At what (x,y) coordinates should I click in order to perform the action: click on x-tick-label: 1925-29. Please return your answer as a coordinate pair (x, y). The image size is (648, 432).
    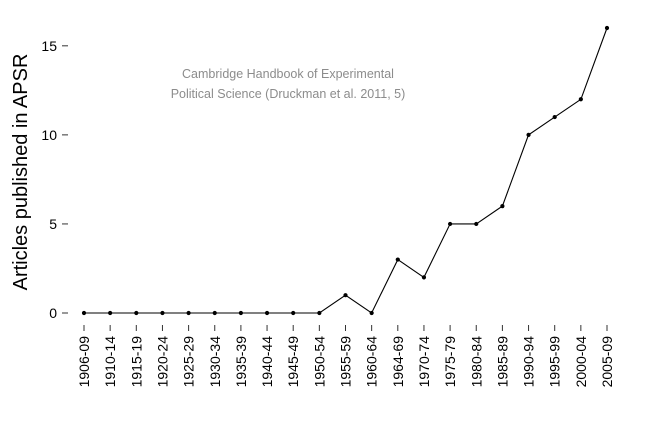
    Looking at the image, I should click on (189, 362).